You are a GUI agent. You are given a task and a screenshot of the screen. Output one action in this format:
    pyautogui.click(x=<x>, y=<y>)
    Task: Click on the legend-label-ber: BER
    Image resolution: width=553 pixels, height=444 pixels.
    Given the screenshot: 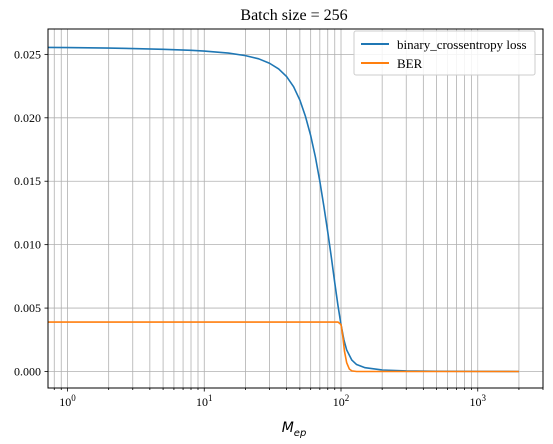 What is the action you would take?
    pyautogui.click(x=410, y=63)
    